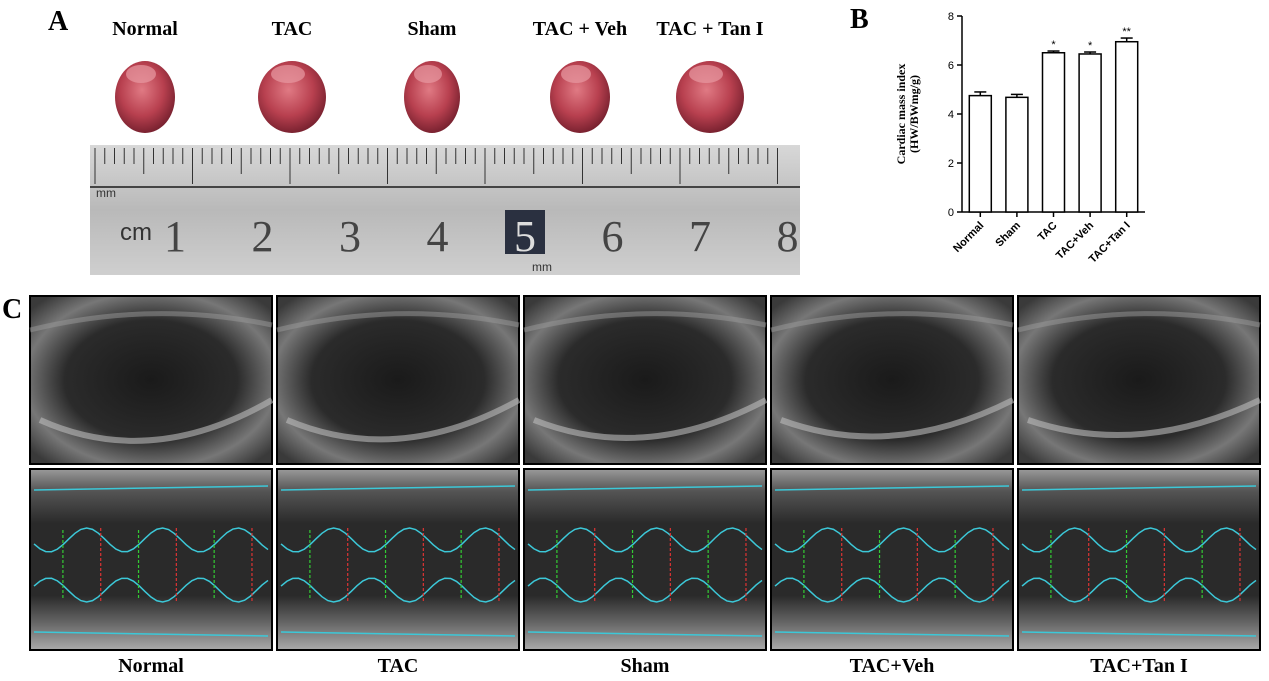 Image resolution: width=1269 pixels, height=681 pixels. What do you see at coordinates (700, 236) in the screenshot?
I see `ruler-number: 7` at bounding box center [700, 236].